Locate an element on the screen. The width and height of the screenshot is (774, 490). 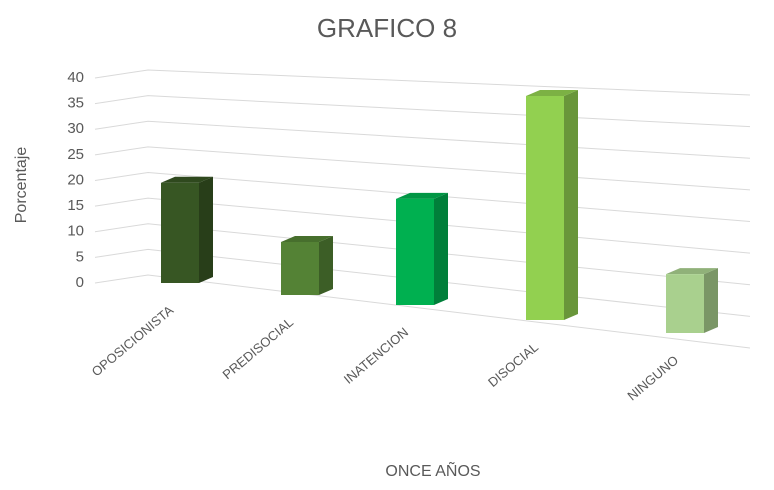
y-tick-label: 35 is located at coordinates (75, 103).